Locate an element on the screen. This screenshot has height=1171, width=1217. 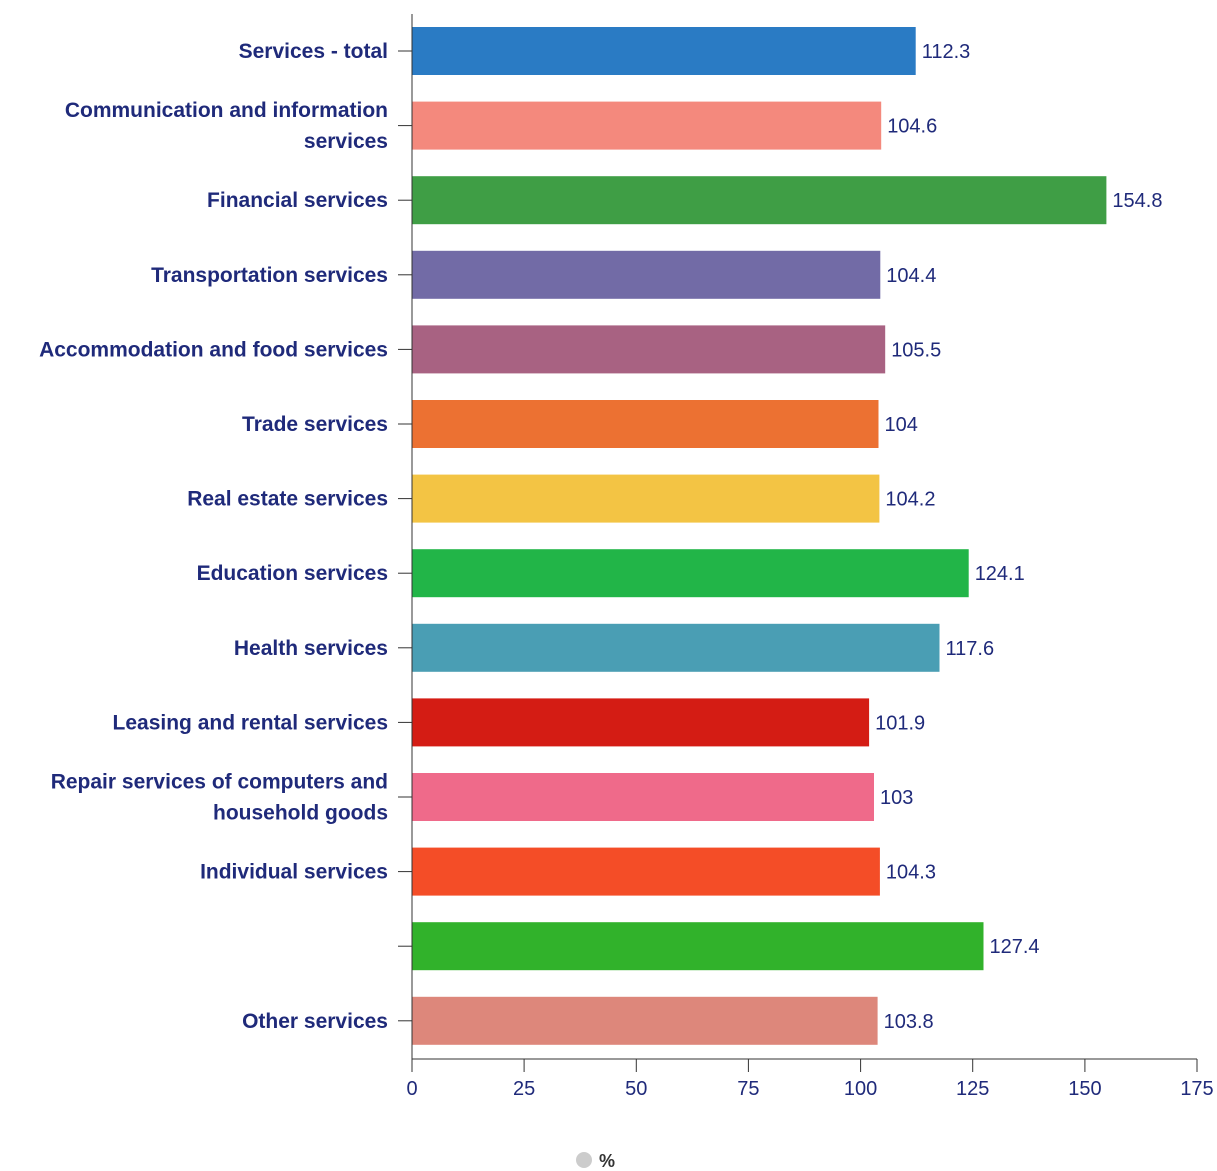
value-label-1: 104.6 is located at coordinates (912, 127).